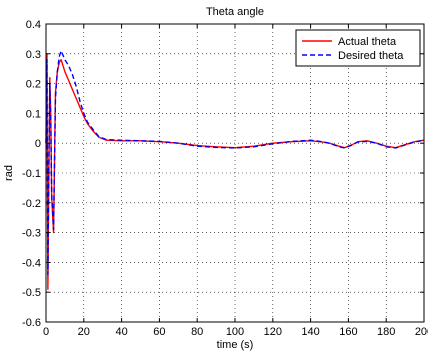 This screenshot has height=354, width=428. I want to click on y-tick-label: -0.1, so click(31, 174).